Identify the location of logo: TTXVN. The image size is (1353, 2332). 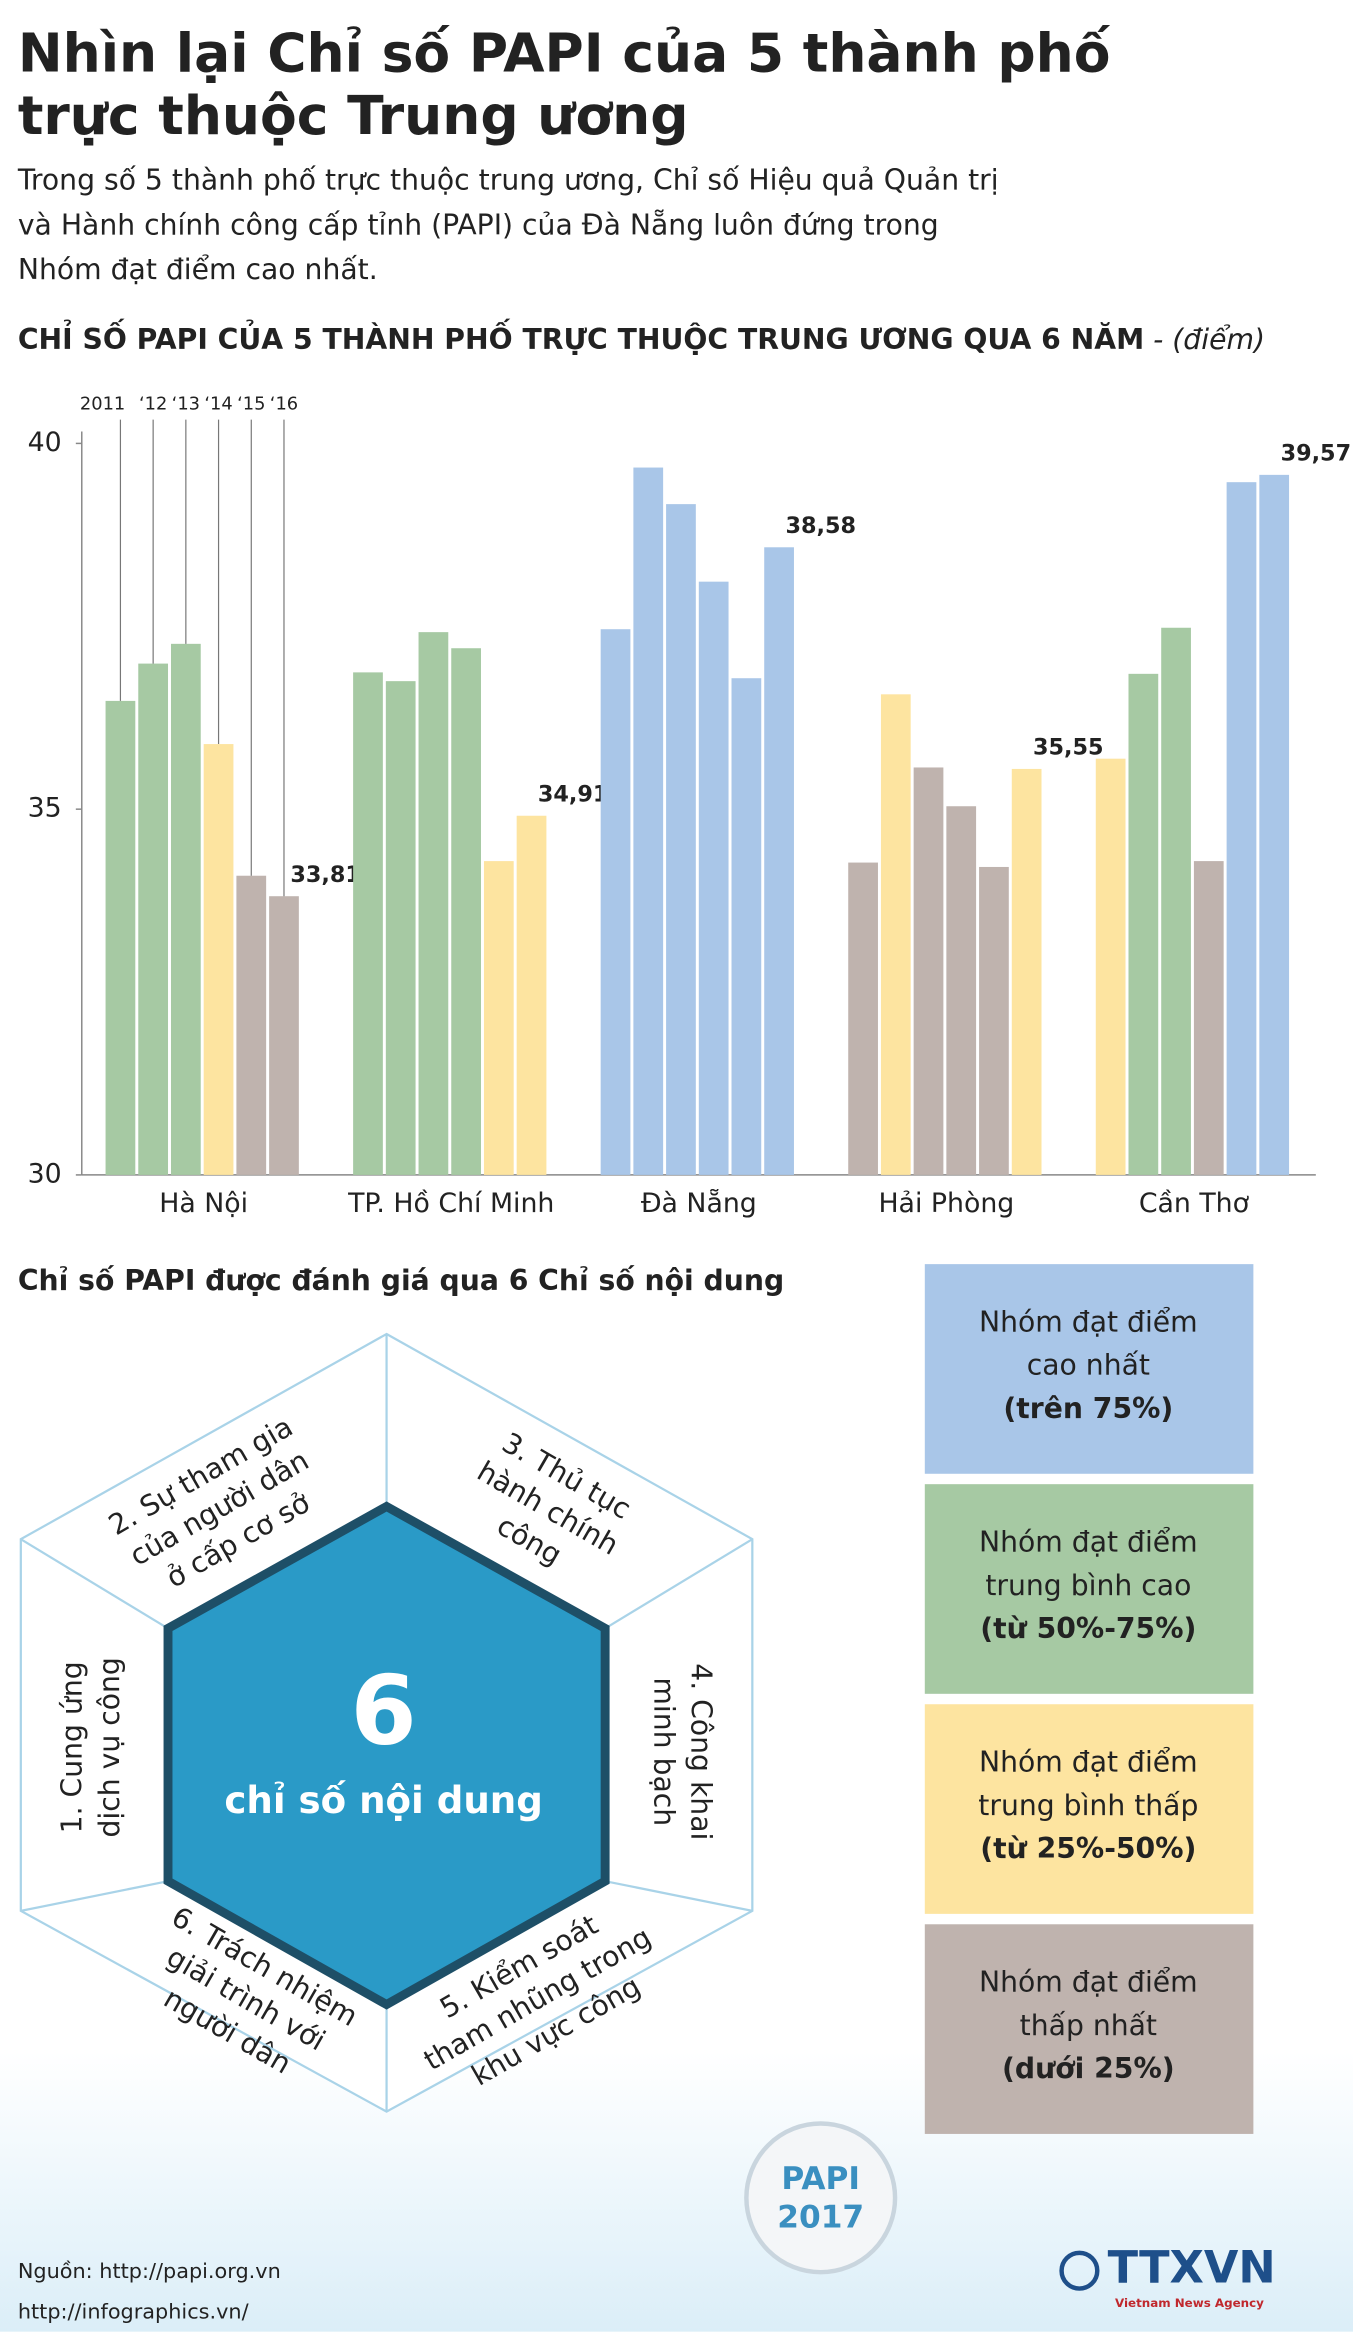
(1192, 2268).